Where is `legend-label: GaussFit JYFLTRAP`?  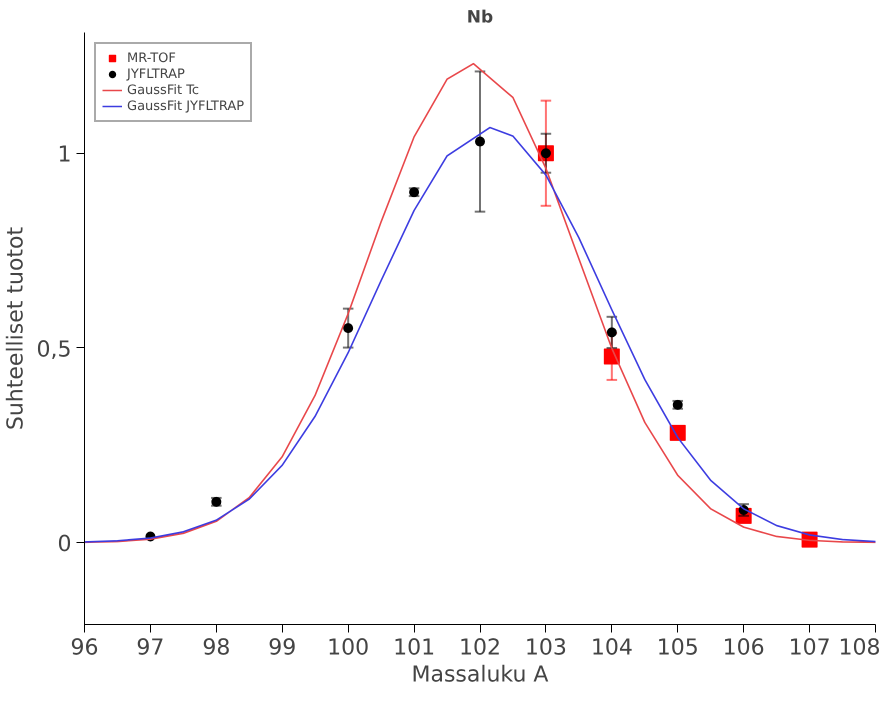 legend-label: GaussFit JYFLTRAP is located at coordinates (185, 106).